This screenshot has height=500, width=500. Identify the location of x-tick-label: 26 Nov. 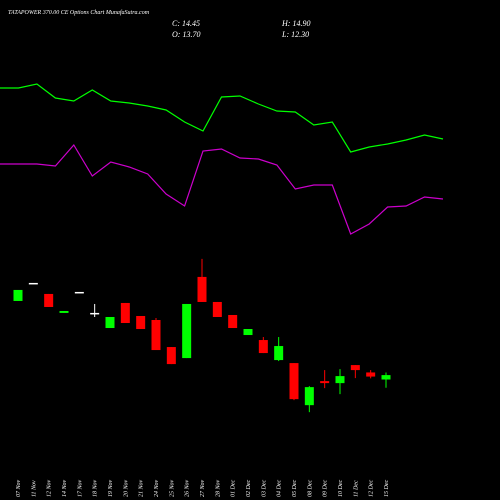
(188, 488).